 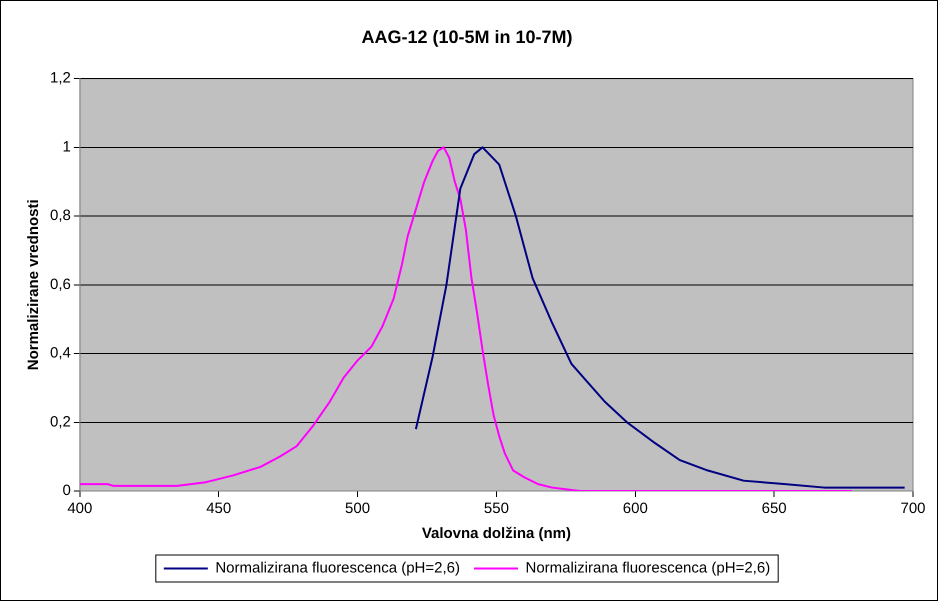 I want to click on y-tick-label: 0,8, so click(x=60, y=215).